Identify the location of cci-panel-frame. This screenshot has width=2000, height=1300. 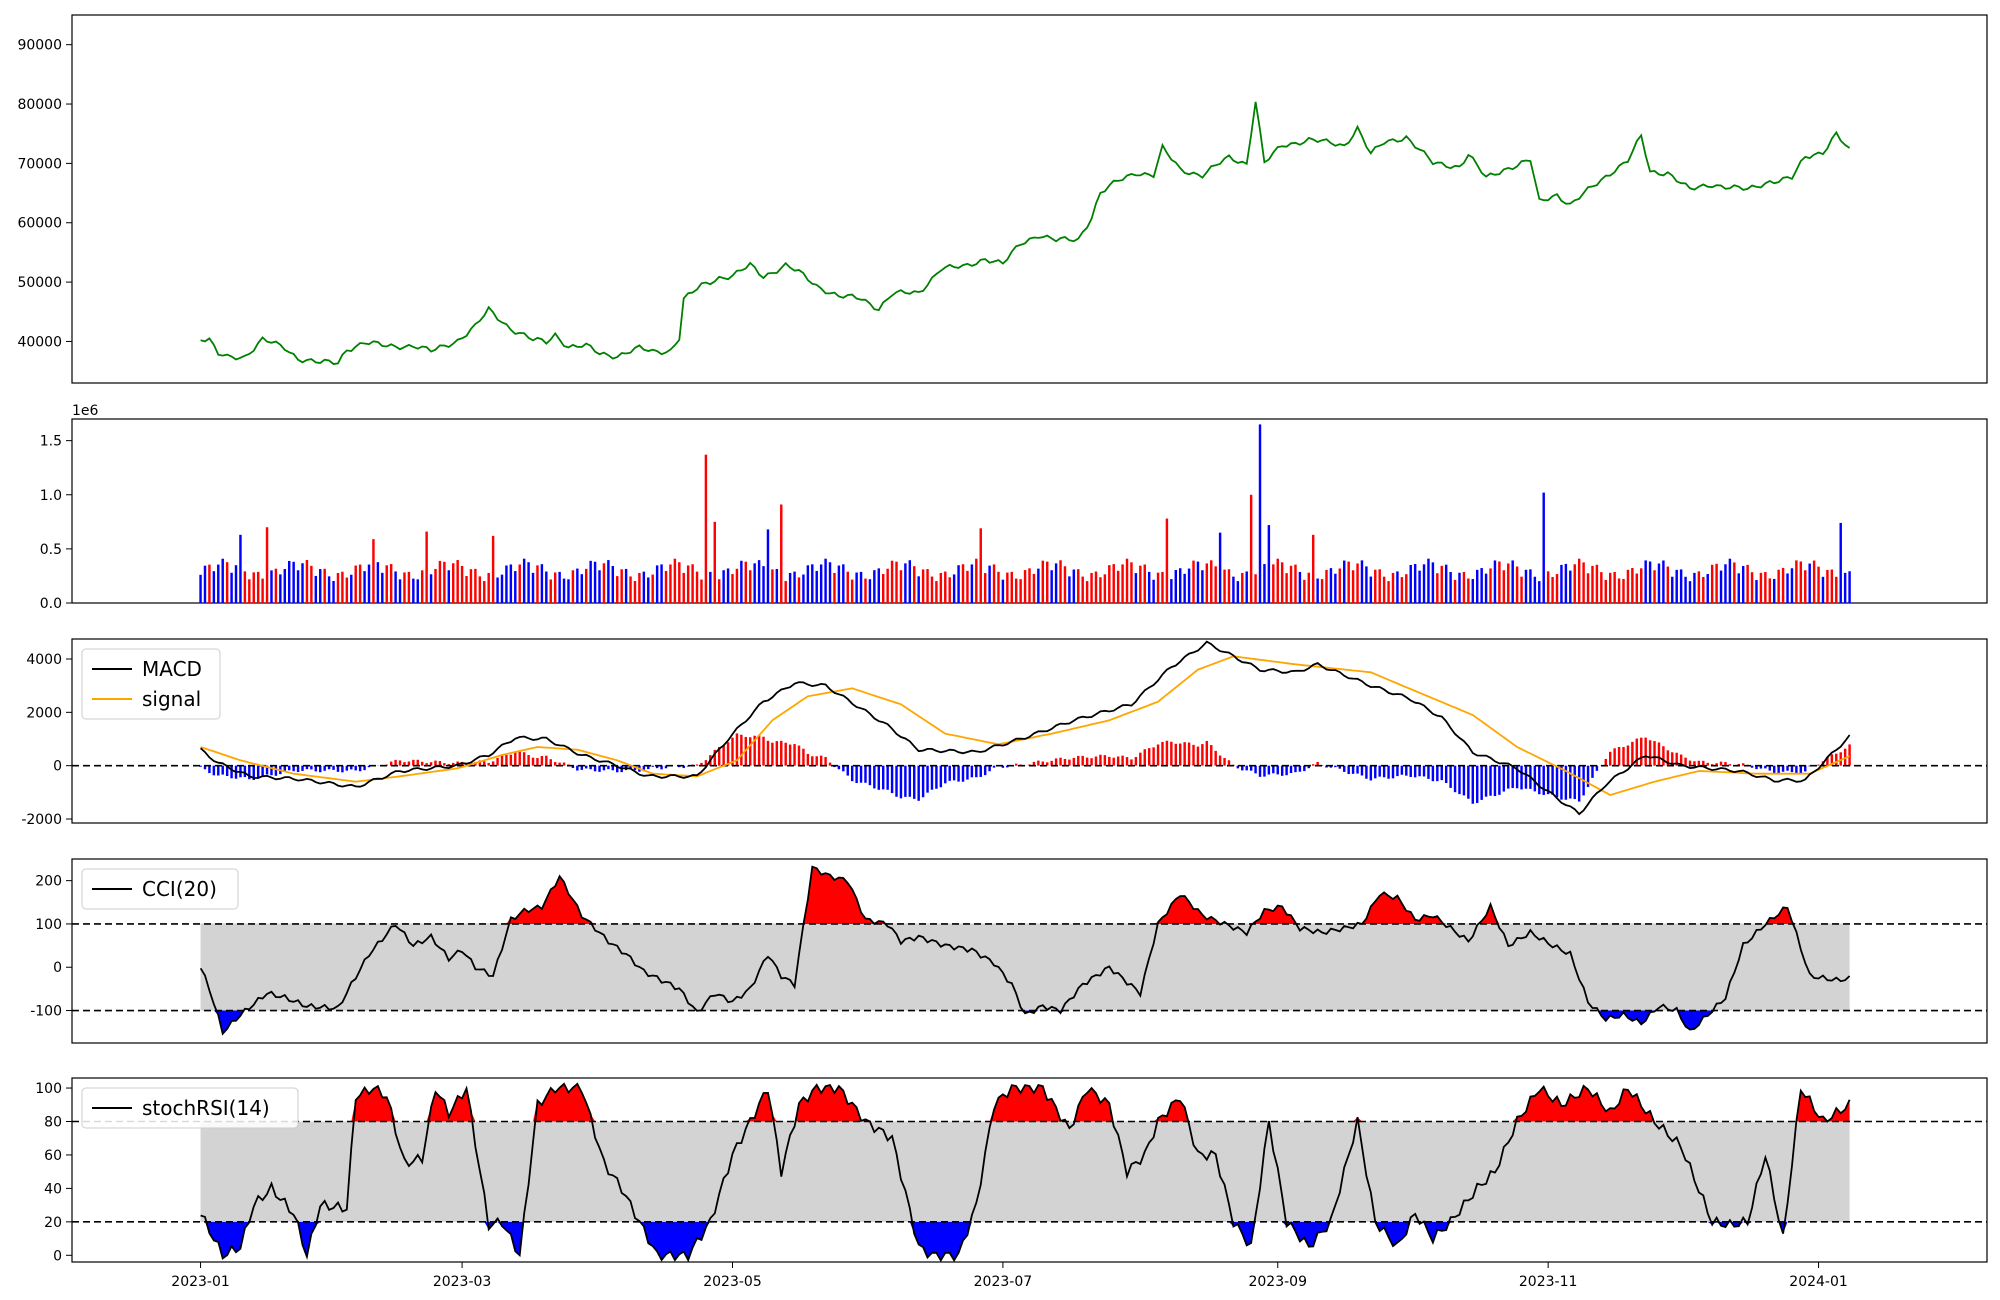
(1029, 951).